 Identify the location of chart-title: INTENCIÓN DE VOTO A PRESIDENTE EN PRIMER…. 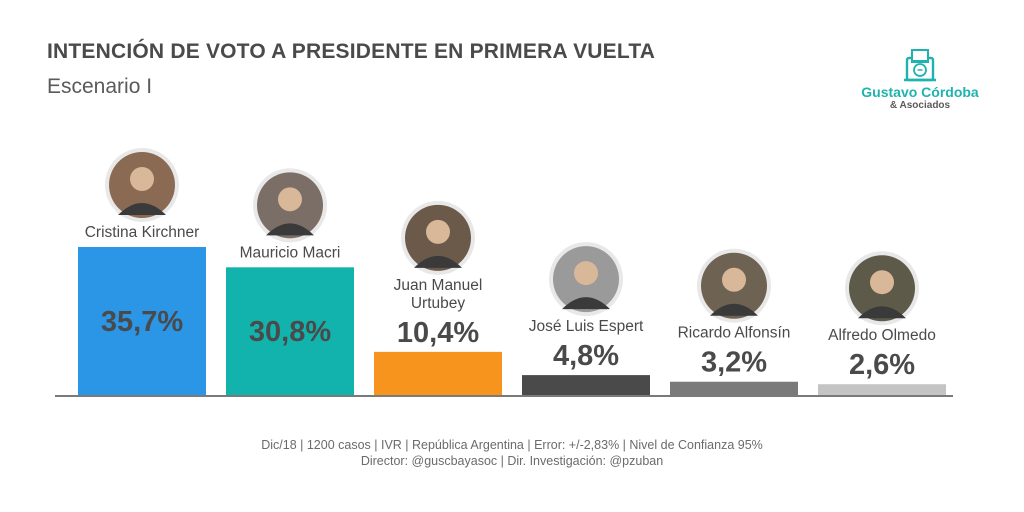
(351, 51).